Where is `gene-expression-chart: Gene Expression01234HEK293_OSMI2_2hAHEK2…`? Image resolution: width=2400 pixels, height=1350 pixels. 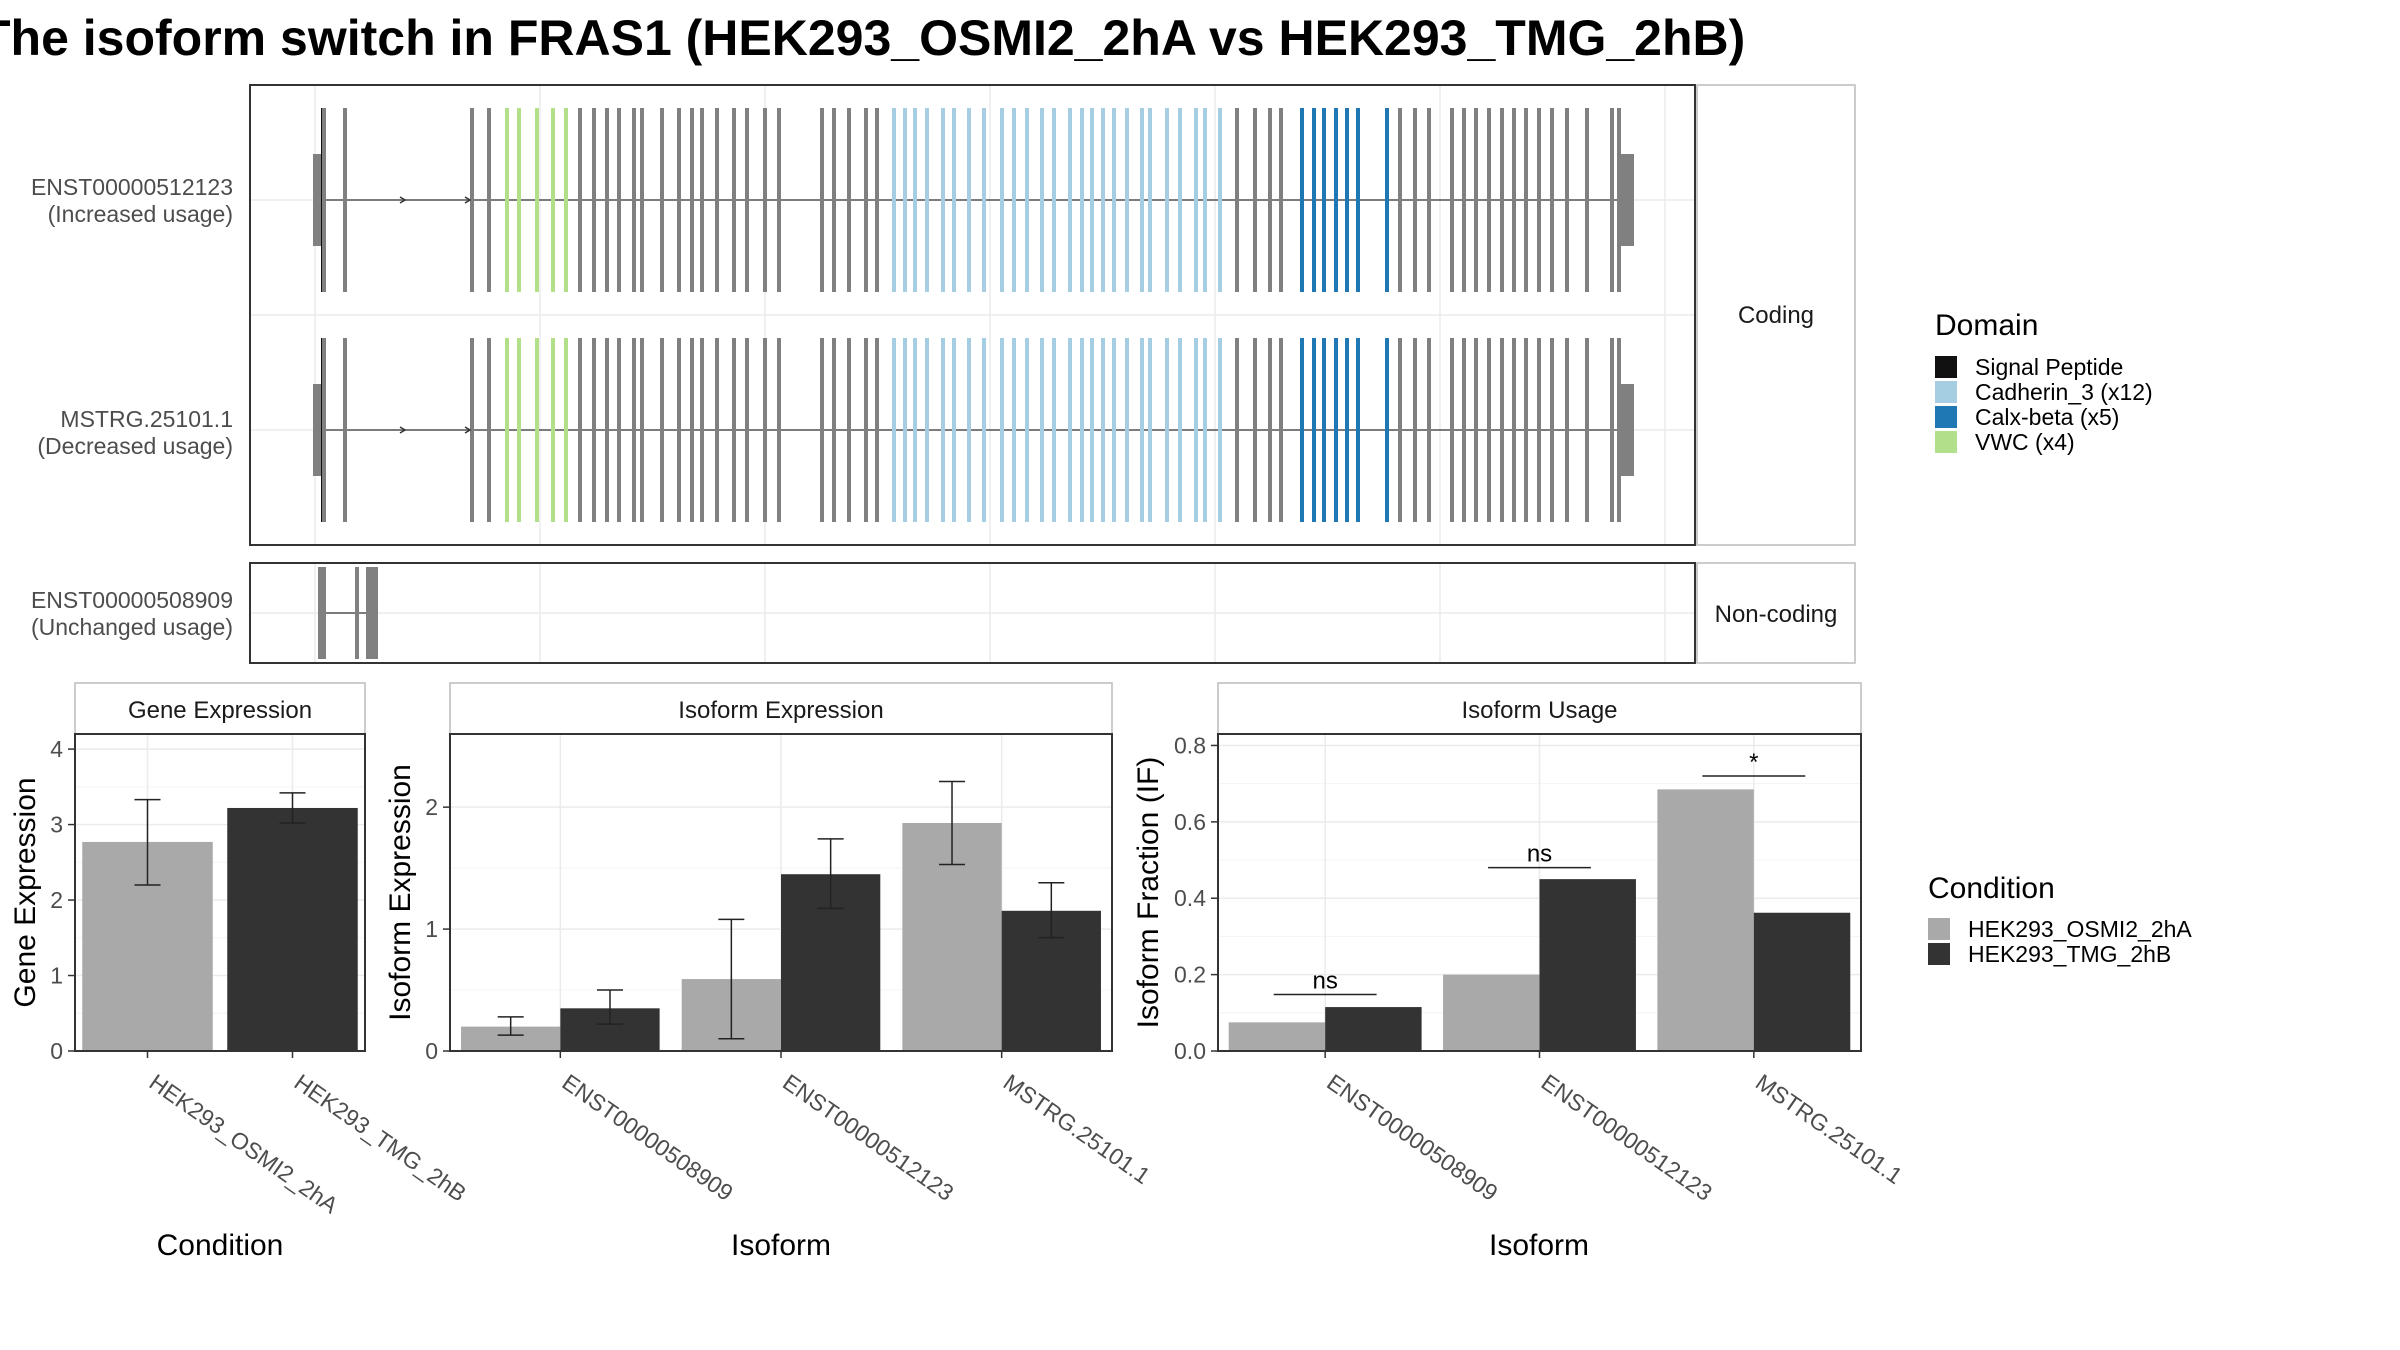 gene-expression-chart: Gene Expression01234HEK293_OSMI2_2hAHEK2… is located at coordinates (240, 972).